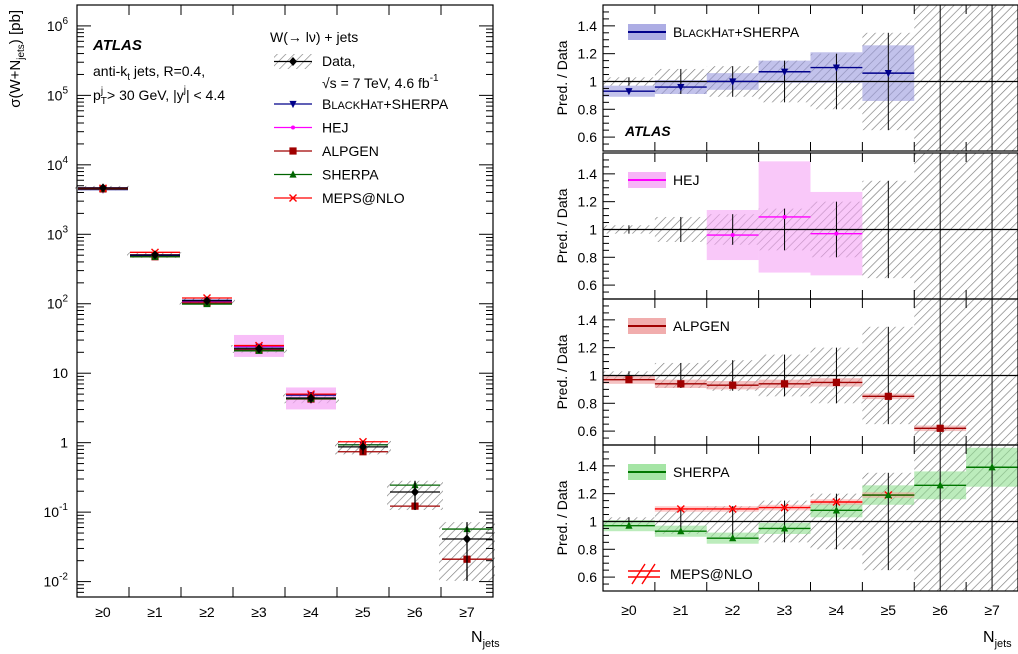 The height and width of the screenshot is (654, 1018). What do you see at coordinates (184, 90) in the screenshot?
I see `j2e: j` at bounding box center [184, 90].